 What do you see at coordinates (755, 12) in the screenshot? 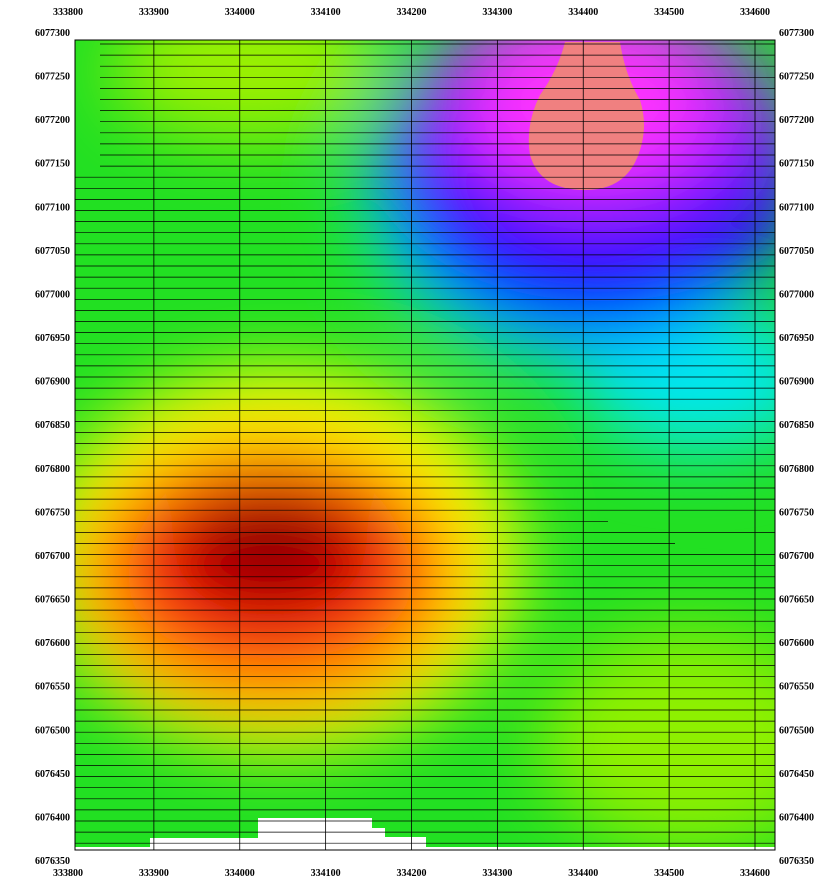
I see `x-tick-label-top: 334600` at bounding box center [755, 12].